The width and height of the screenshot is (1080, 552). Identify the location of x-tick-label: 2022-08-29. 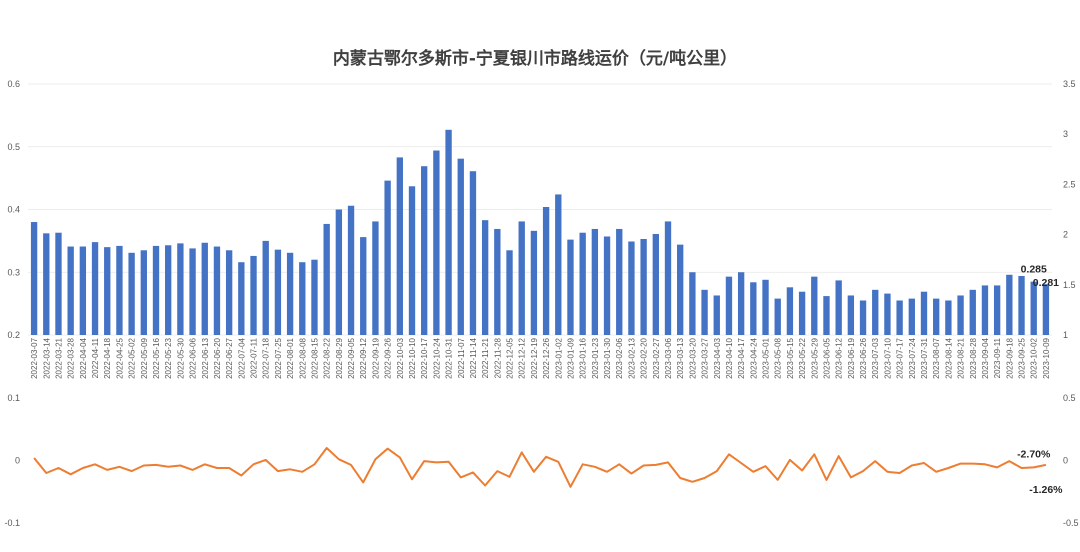
(339, 357).